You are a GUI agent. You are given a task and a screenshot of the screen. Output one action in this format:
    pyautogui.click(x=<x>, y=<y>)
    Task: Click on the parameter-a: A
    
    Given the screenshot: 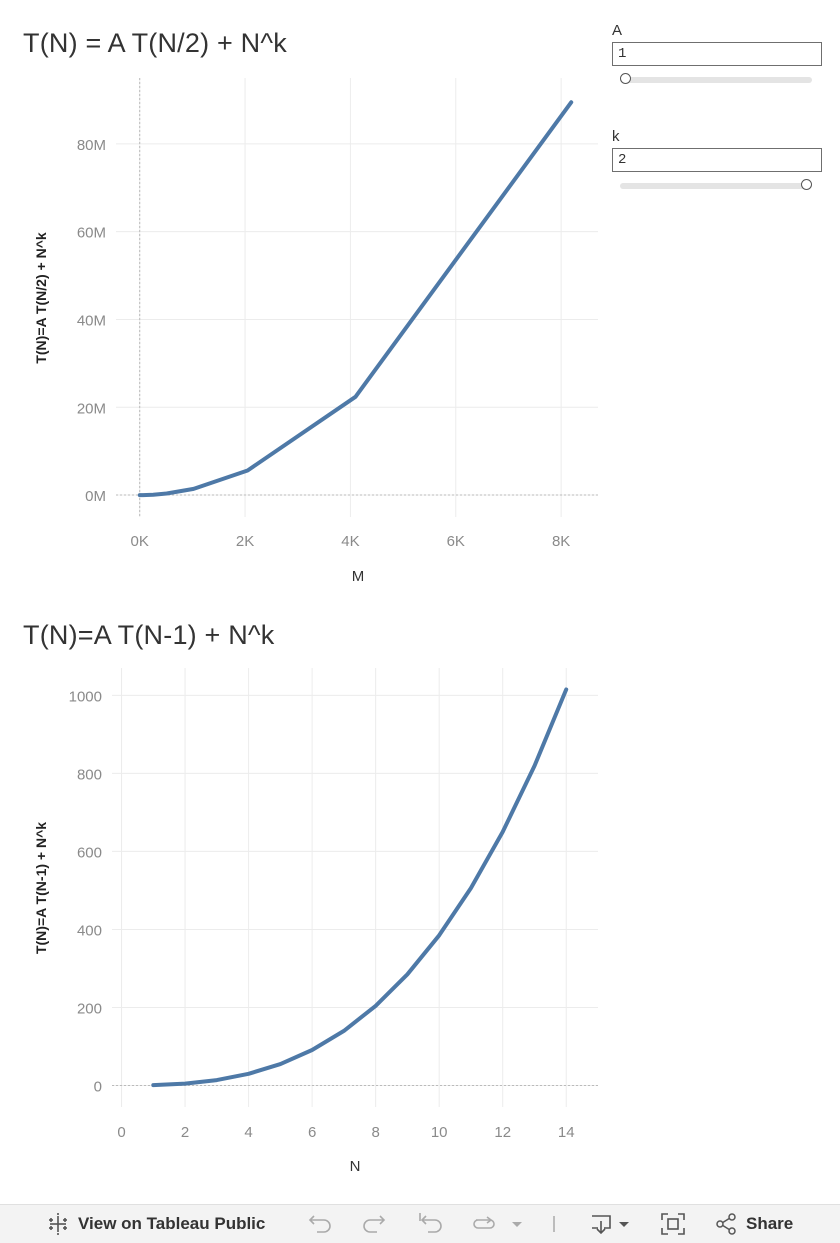 What is the action you would take?
    pyautogui.click(x=717, y=53)
    